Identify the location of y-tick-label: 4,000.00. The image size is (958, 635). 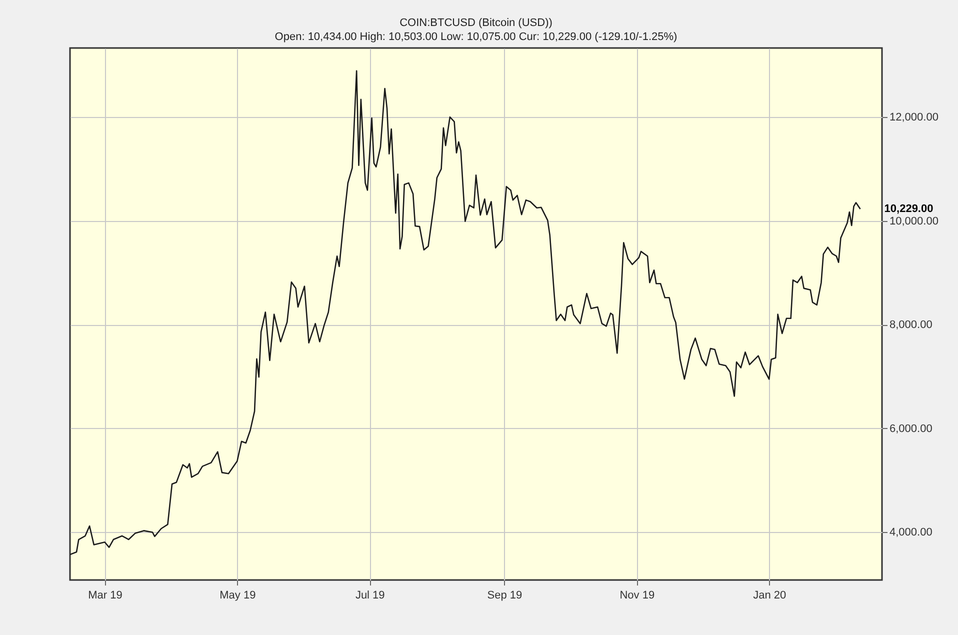
(911, 532).